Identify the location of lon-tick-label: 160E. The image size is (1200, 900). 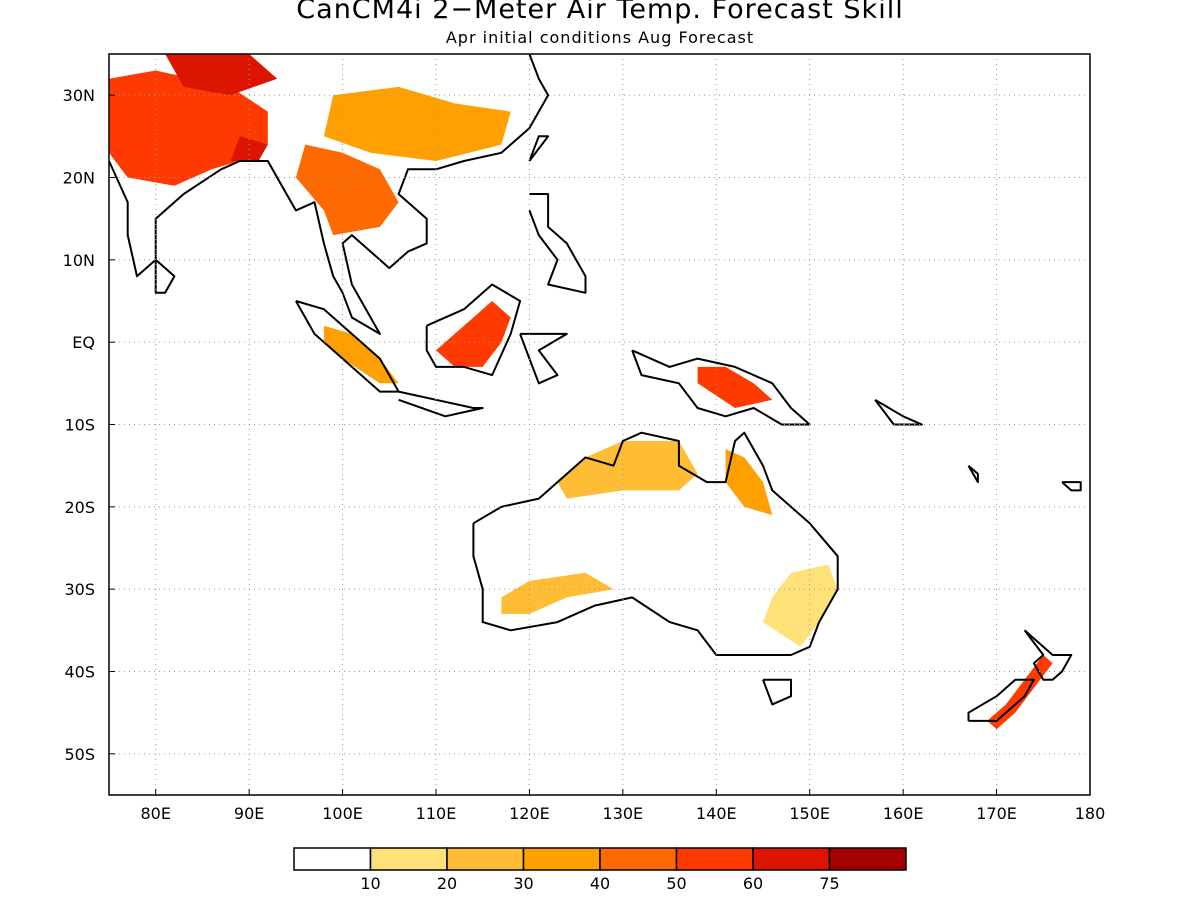
(903, 813).